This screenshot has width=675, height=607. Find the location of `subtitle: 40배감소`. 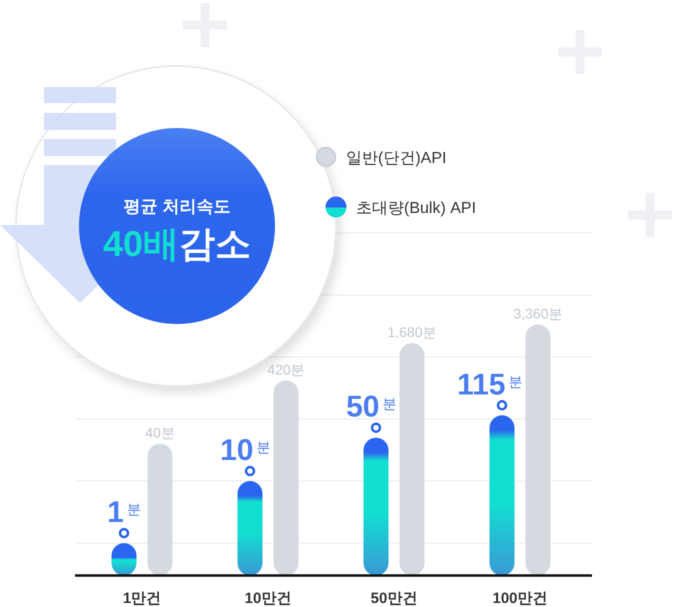

subtitle: 40배감소 is located at coordinates (177, 243).